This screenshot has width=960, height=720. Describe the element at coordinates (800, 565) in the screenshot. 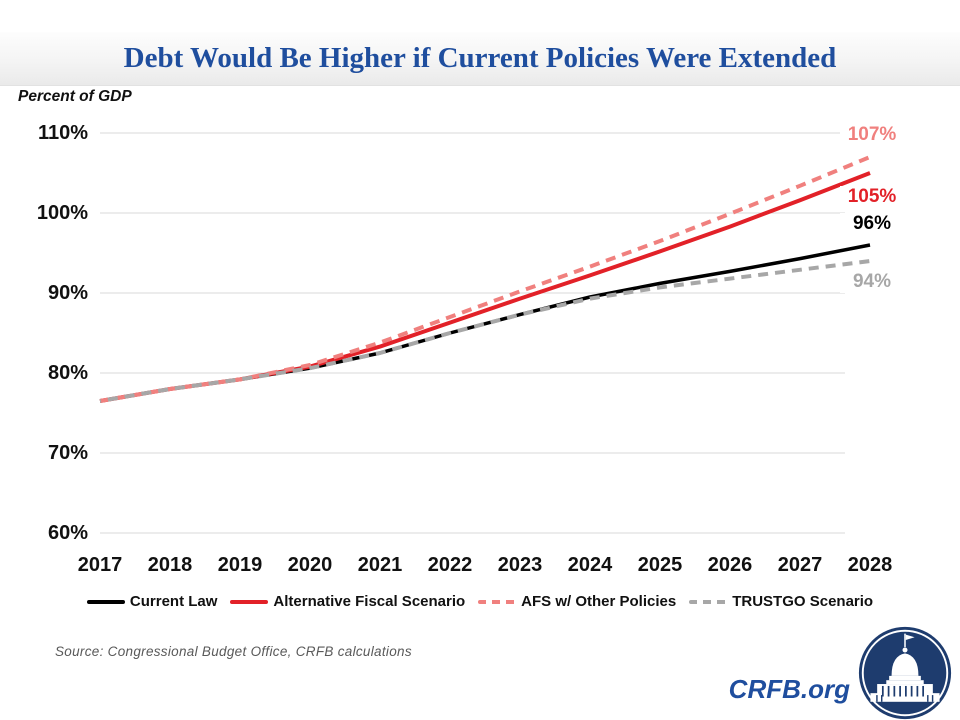

I see `x-tick-label: 2027` at that location.